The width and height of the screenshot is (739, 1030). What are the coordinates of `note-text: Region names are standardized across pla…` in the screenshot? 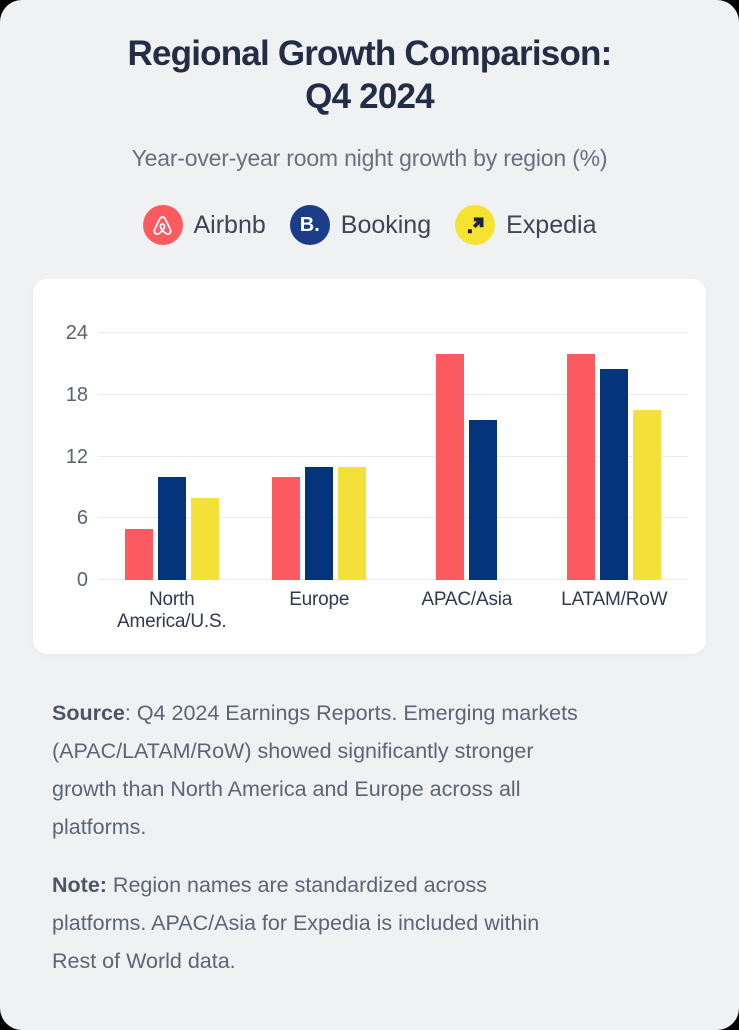 It's located at (296, 923).